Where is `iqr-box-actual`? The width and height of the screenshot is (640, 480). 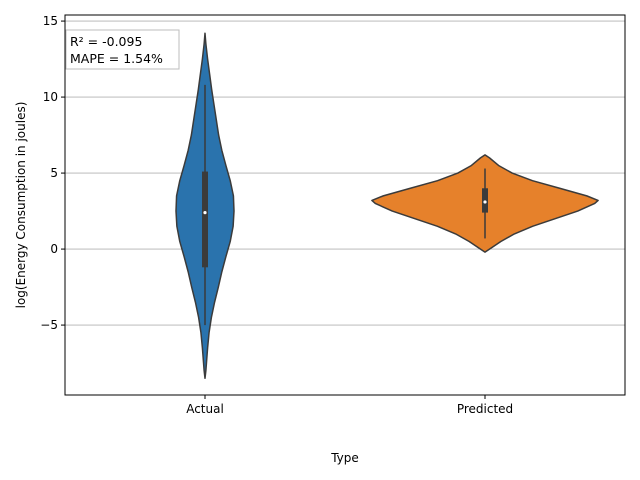 iqr-box-actual is located at coordinates (205, 219).